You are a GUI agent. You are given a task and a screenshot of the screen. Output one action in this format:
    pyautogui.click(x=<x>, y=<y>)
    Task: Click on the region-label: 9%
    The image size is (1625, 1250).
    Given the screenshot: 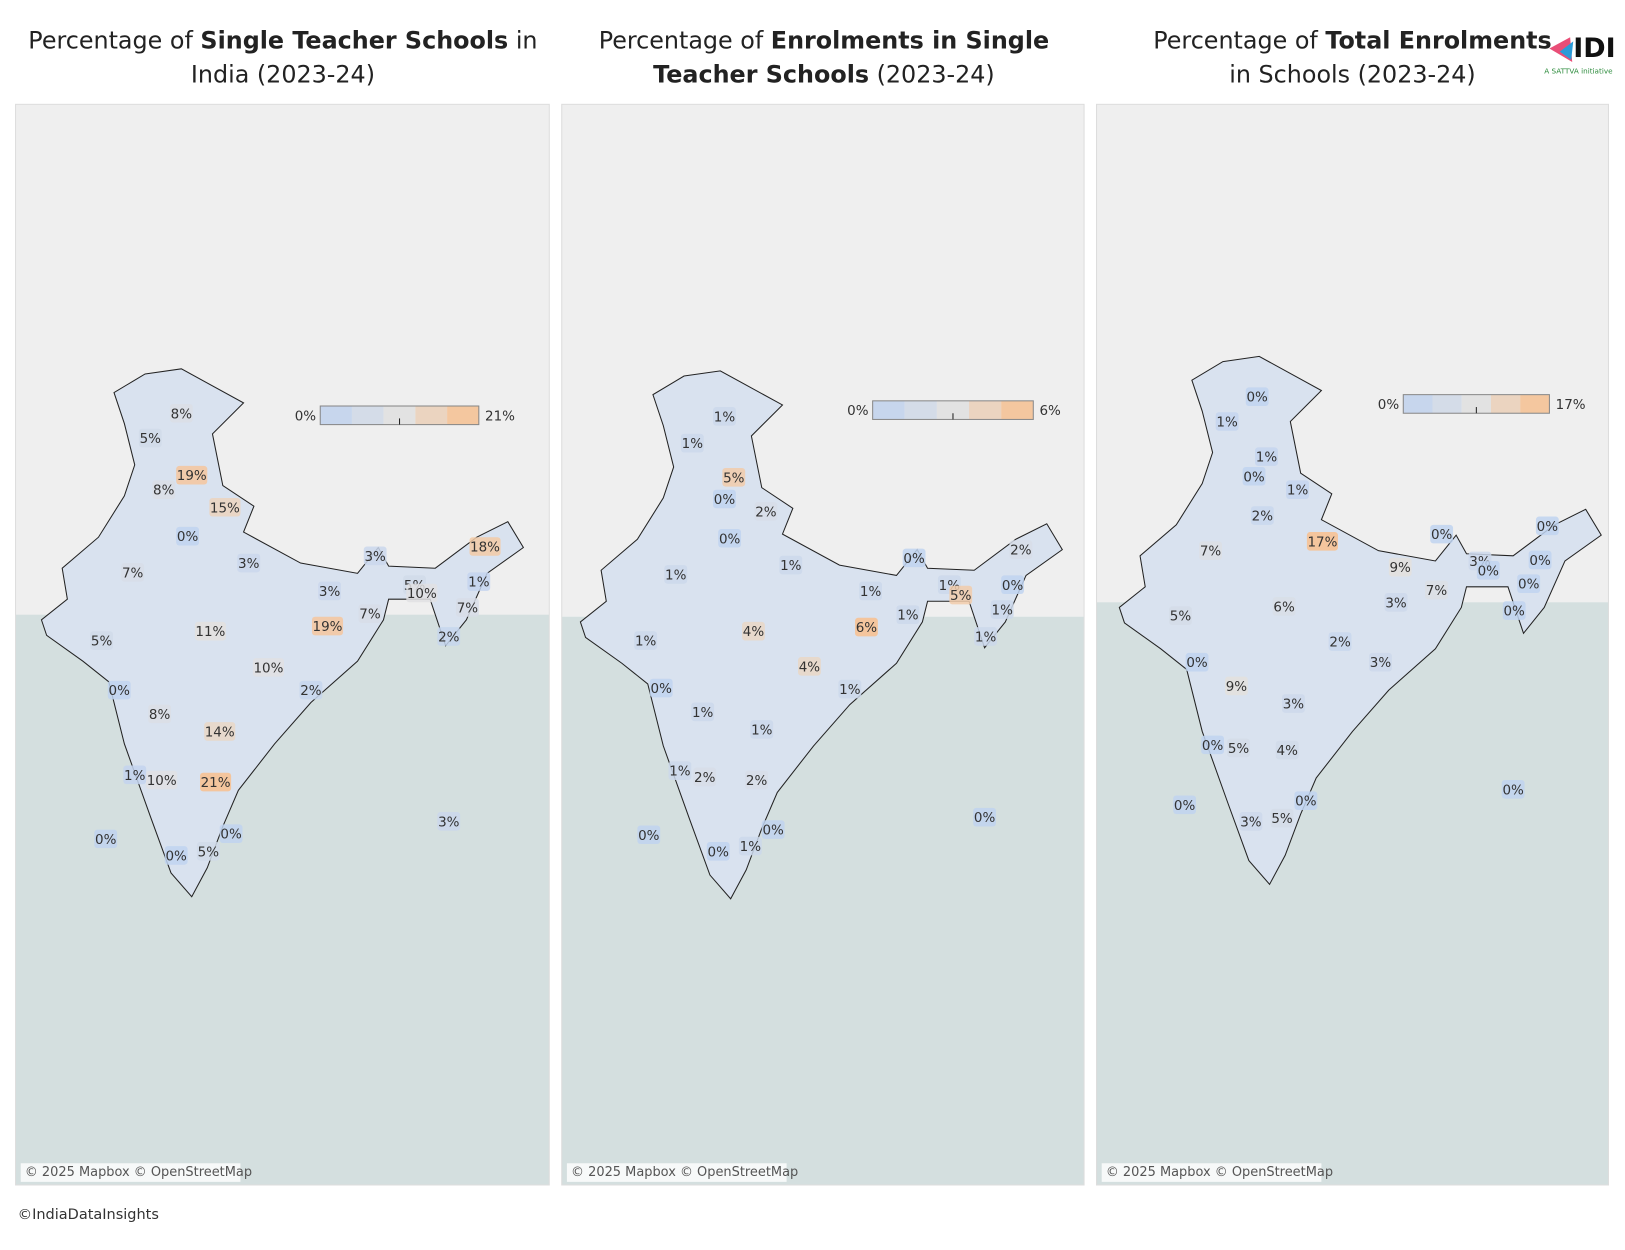 What is the action you would take?
    pyautogui.click(x=1400, y=568)
    